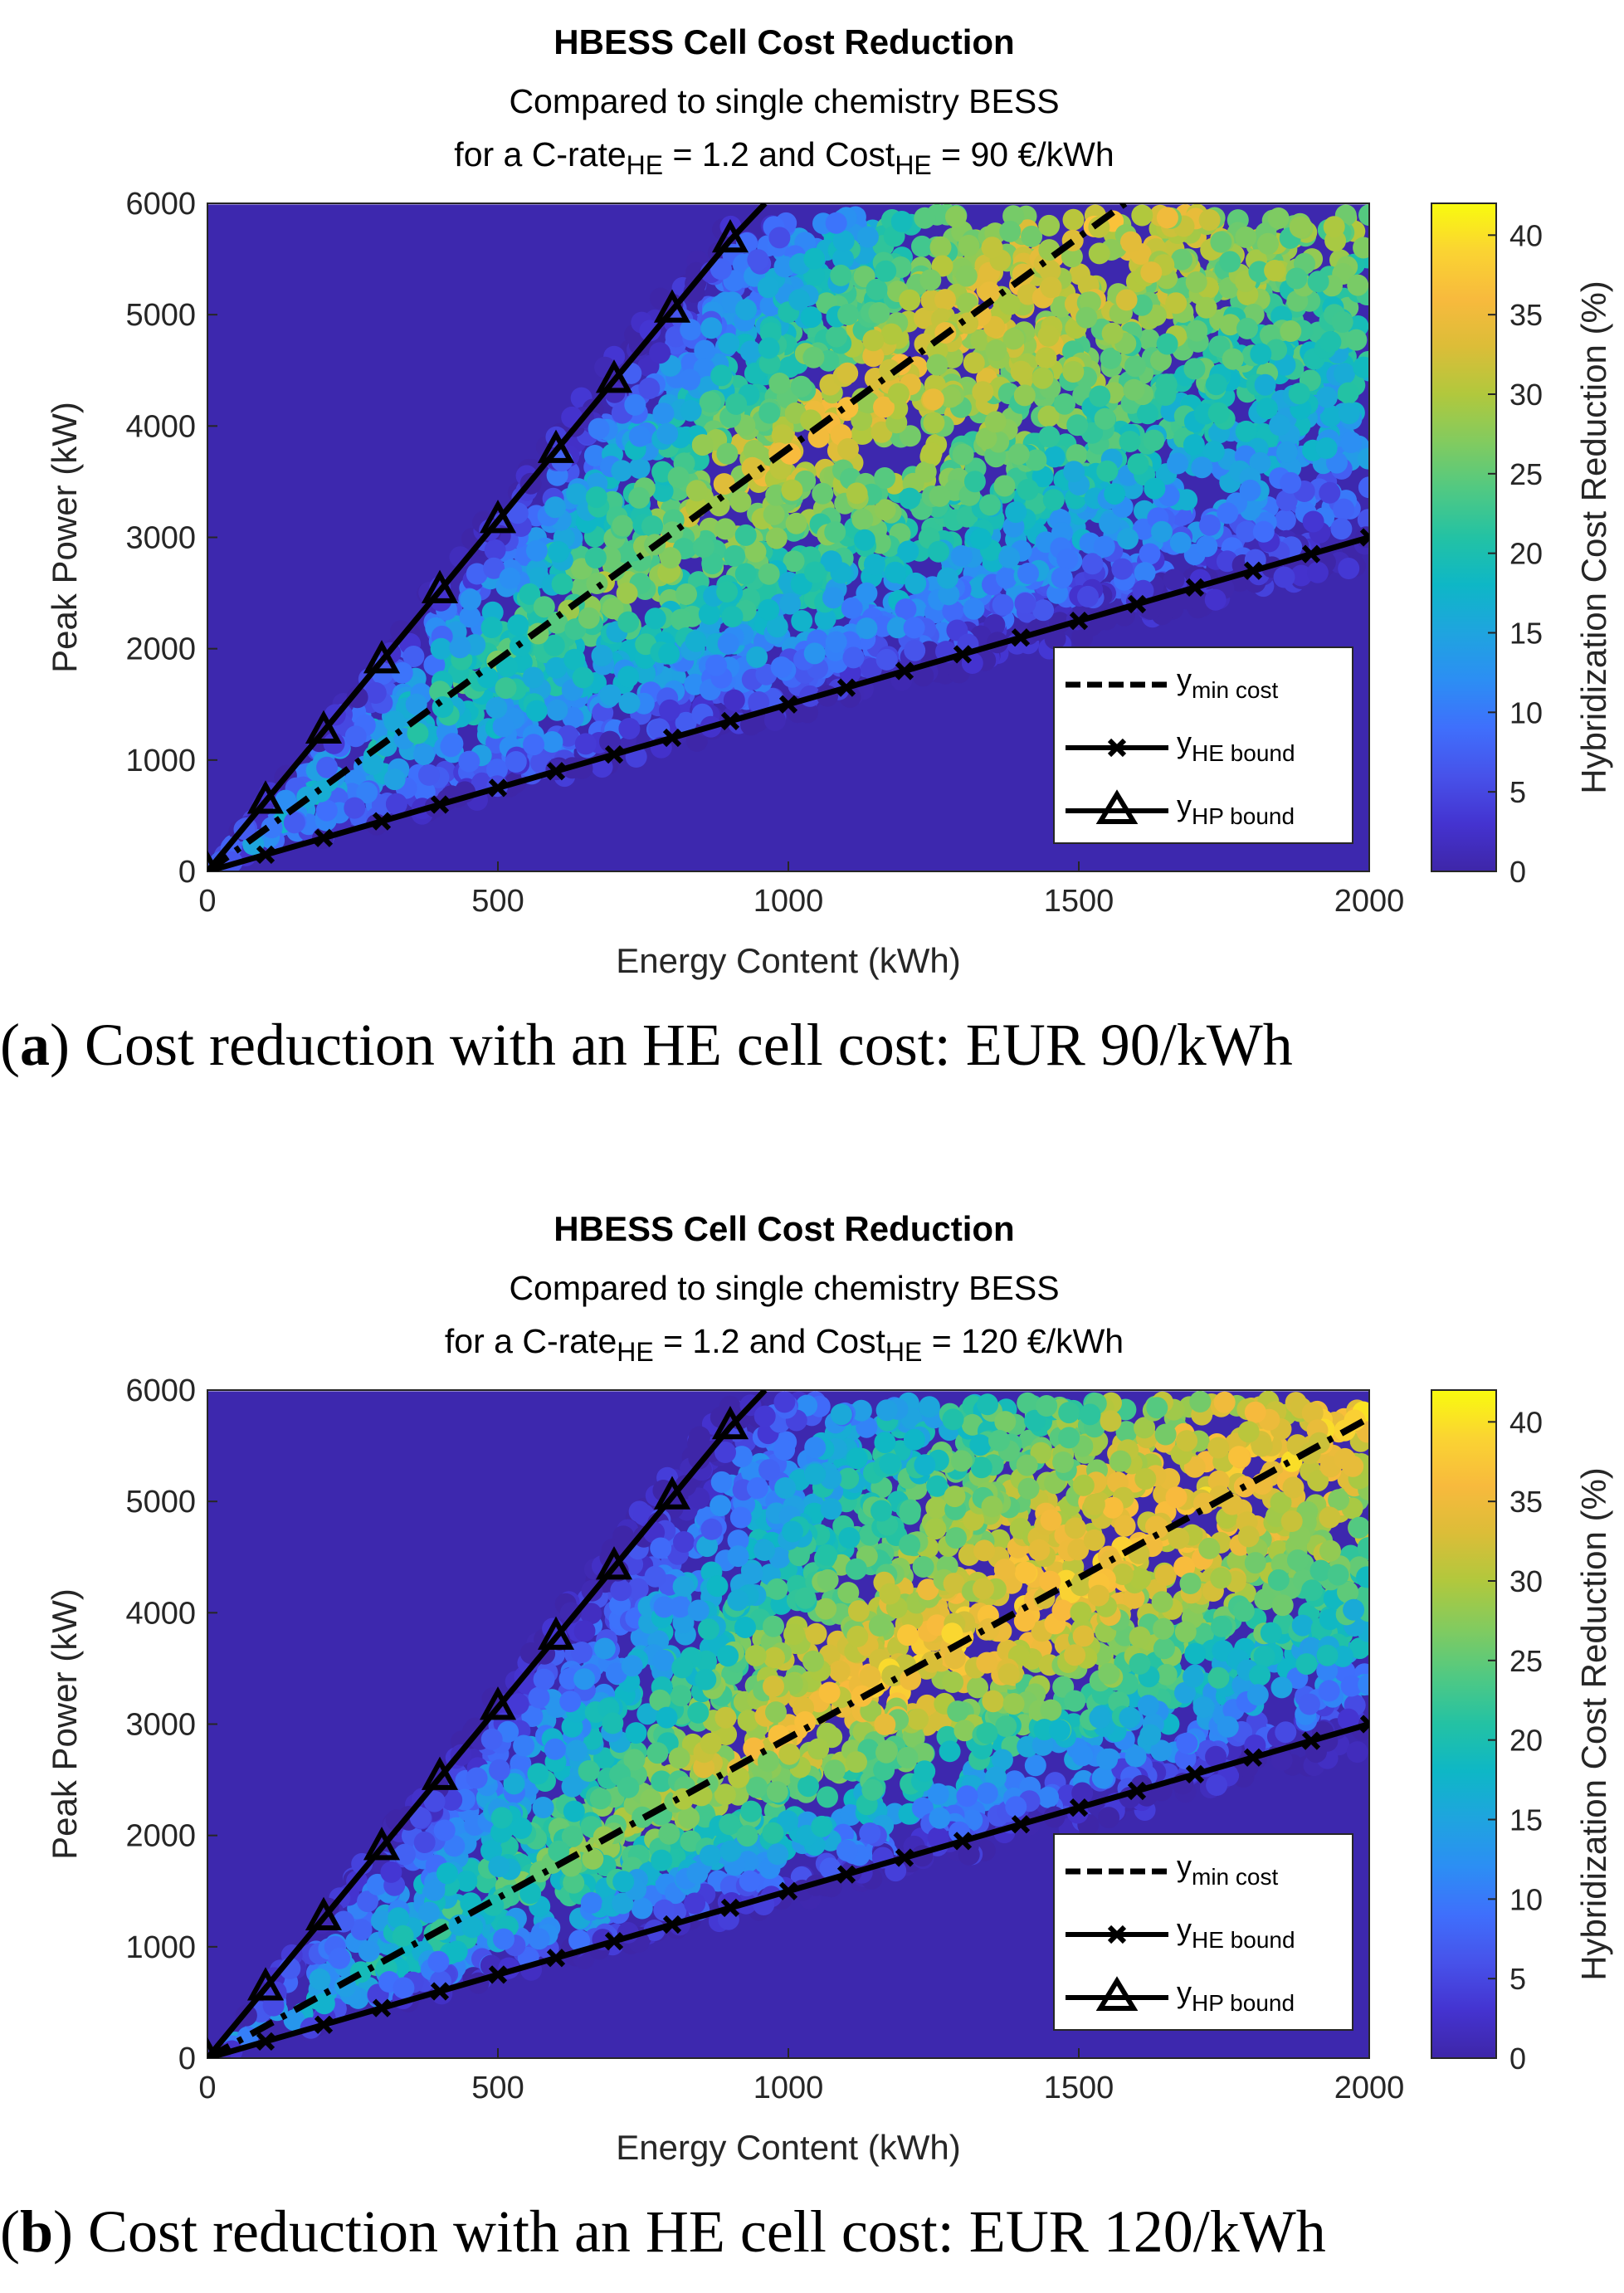  I want to click on y-tick-label: 5000, so click(160, 315).